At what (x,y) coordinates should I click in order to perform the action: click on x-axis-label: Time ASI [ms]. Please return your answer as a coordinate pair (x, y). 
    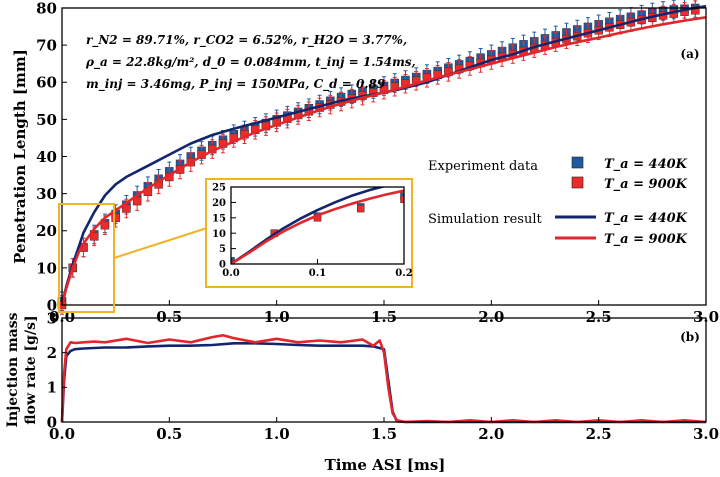
    Looking at the image, I should click on (385, 465).